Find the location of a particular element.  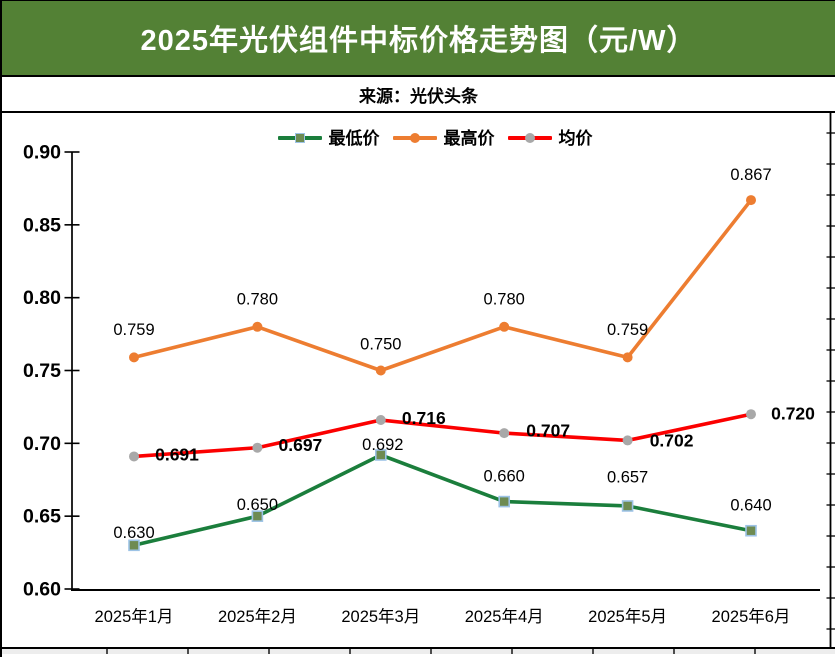

max-price-line-icon is located at coordinates (414, 138).